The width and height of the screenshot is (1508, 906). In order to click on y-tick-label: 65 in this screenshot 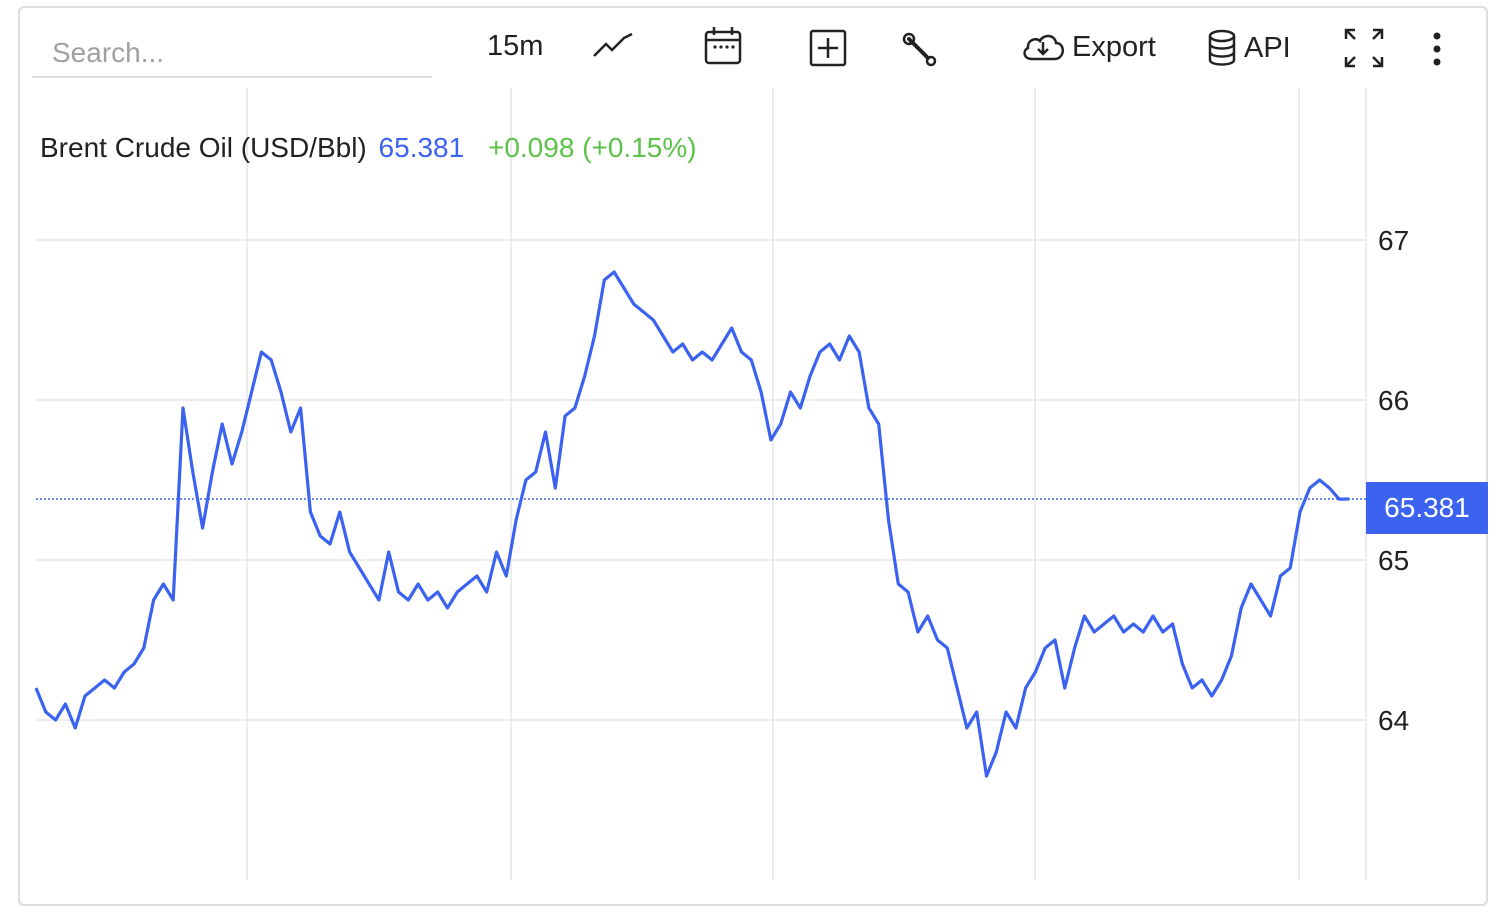, I will do `click(1393, 560)`.